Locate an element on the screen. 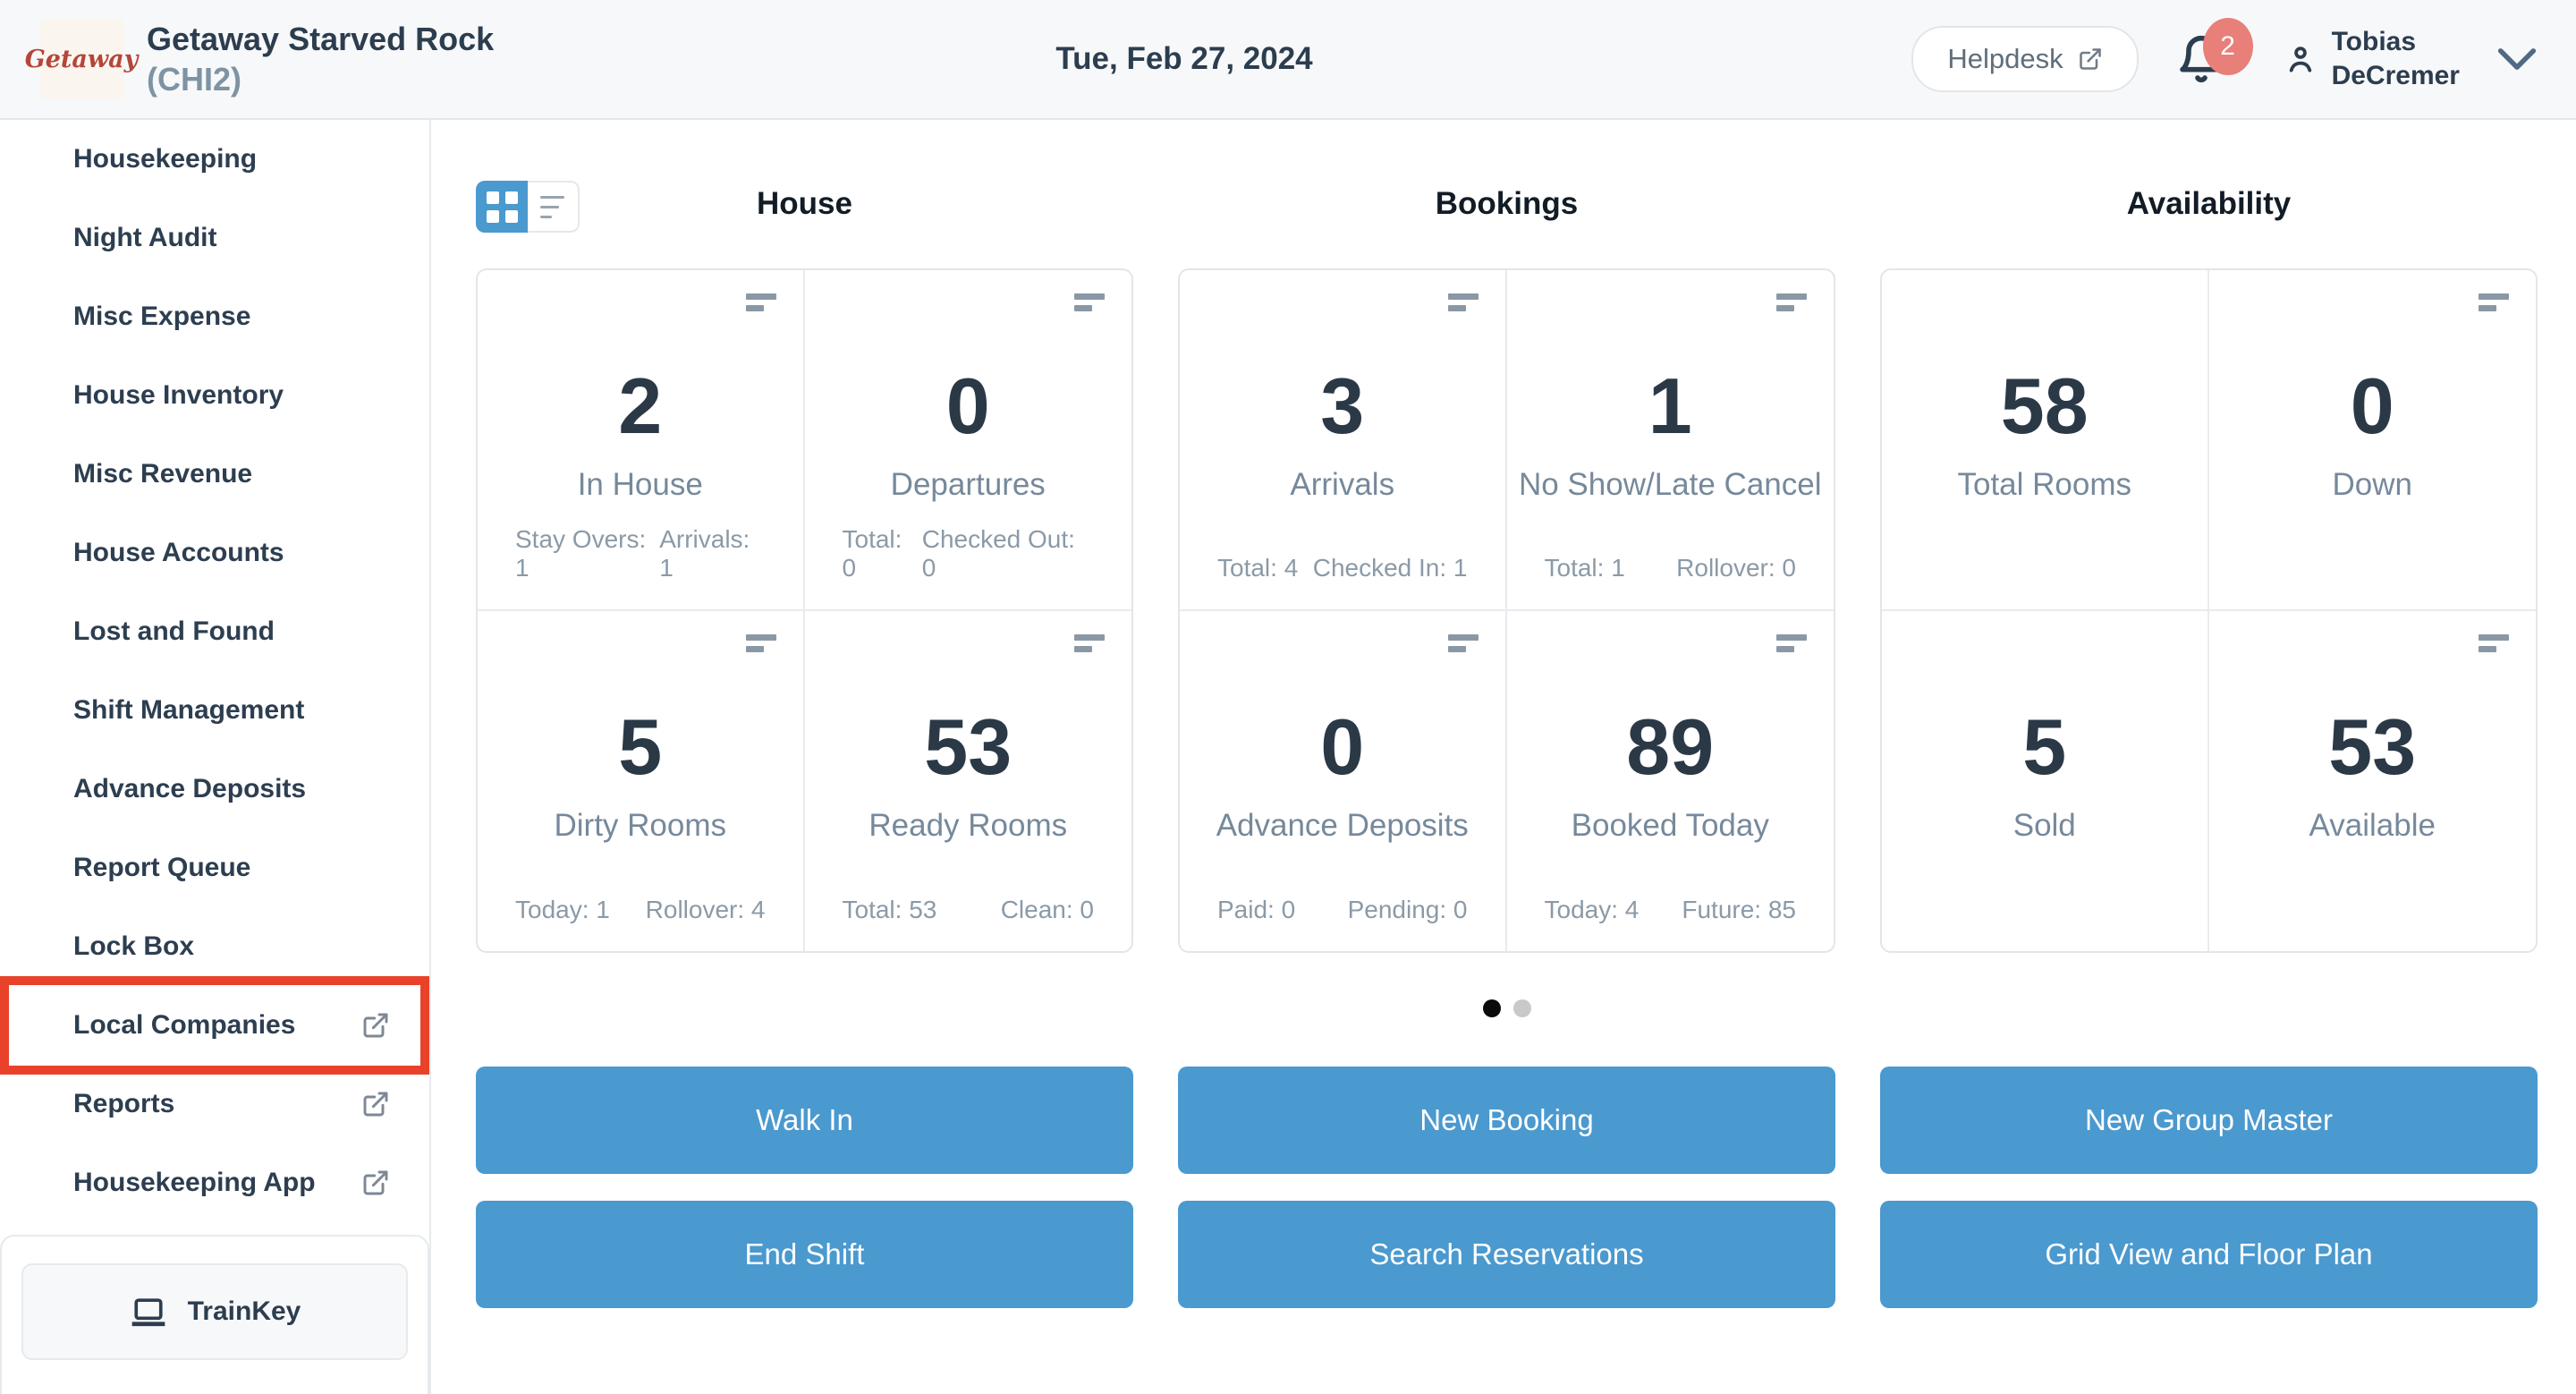  stat-card-label: Ready Rooms is located at coordinates (968, 825).